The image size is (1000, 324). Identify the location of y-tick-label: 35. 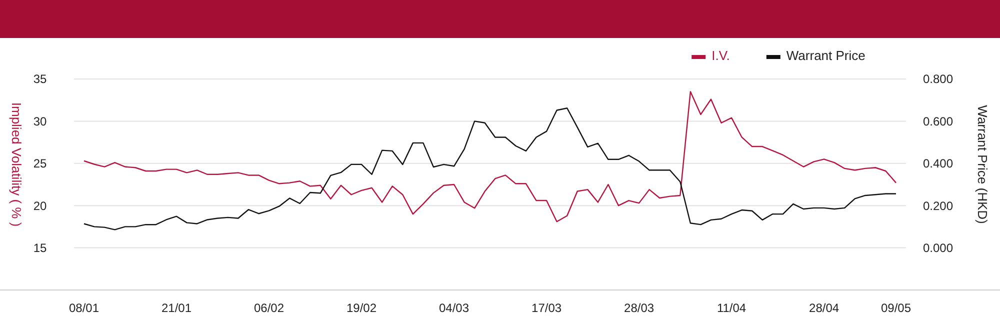
(40, 79).